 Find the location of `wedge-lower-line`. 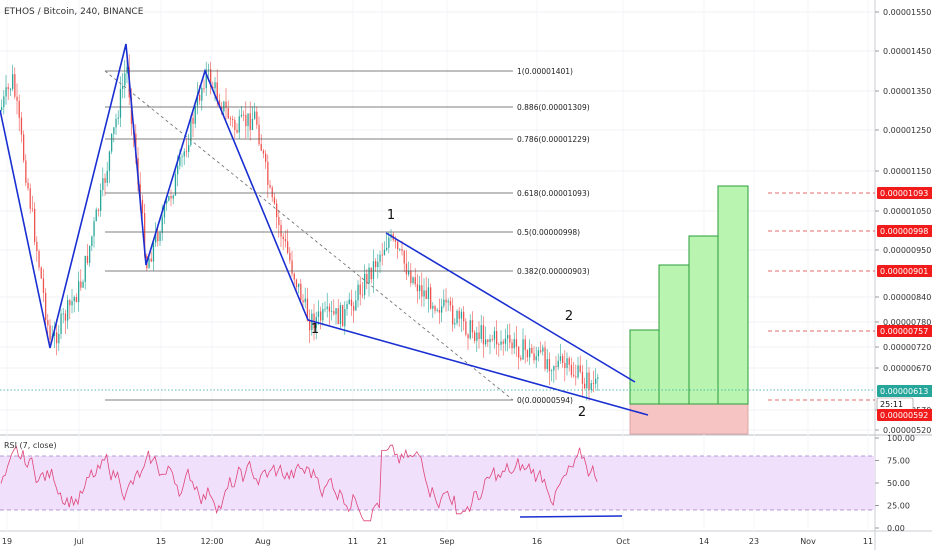

wedge-lower-line is located at coordinates (478, 367).